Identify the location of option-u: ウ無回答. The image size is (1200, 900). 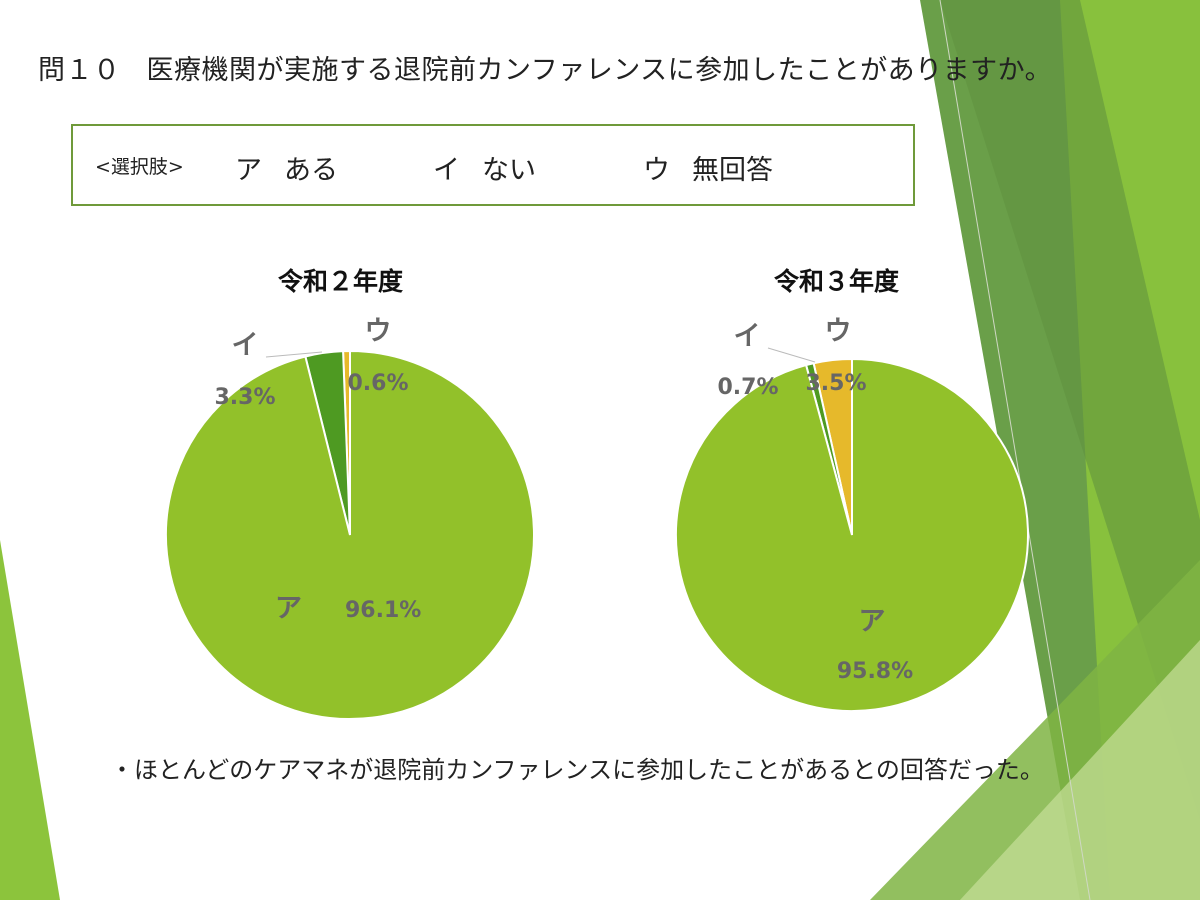
(708, 167).